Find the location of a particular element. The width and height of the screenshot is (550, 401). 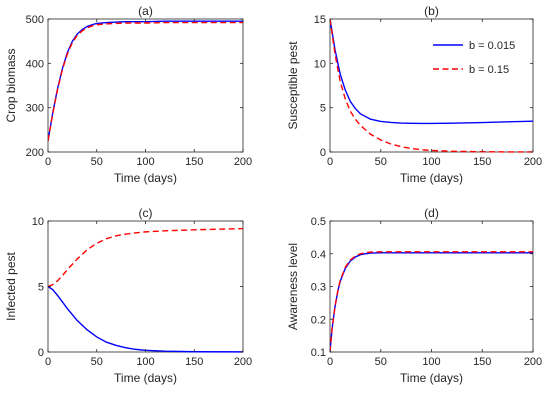

chart-title: (b) is located at coordinates (431, 11).